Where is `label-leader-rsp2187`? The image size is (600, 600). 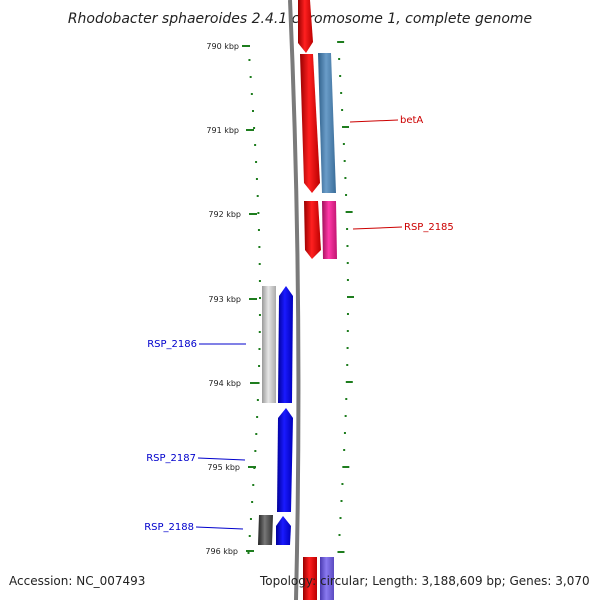 label-leader-rsp2187 is located at coordinates (221, 459).